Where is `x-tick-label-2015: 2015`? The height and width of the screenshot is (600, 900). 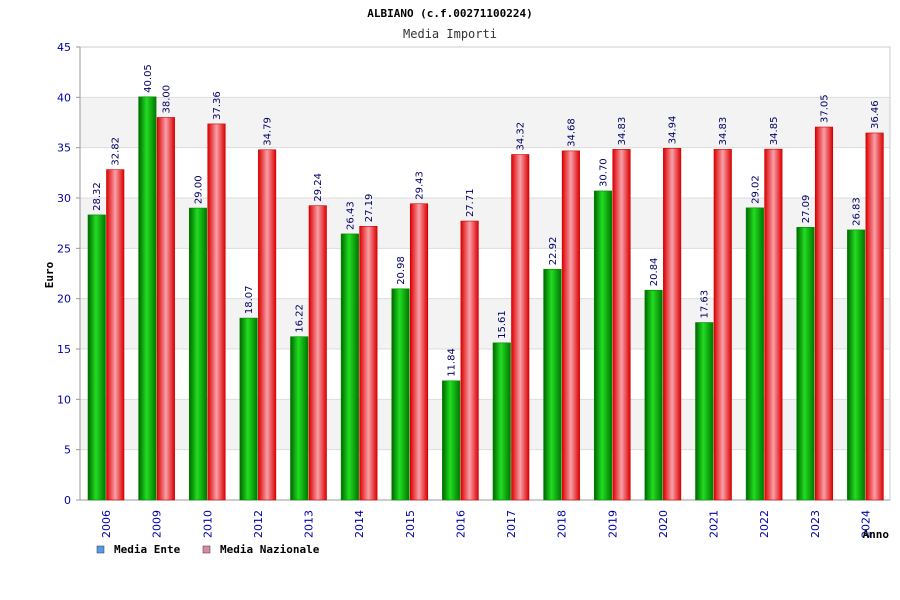 x-tick-label-2015: 2015 is located at coordinates (410, 524).